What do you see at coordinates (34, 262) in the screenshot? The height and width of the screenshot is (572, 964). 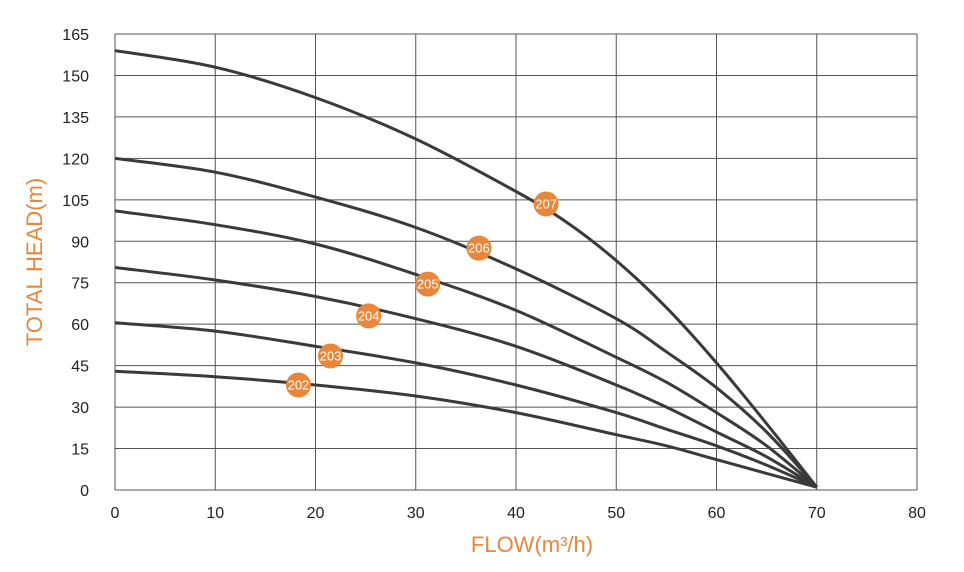 I see `y-axis-title: TOTAL HEAD(m)` at bounding box center [34, 262].